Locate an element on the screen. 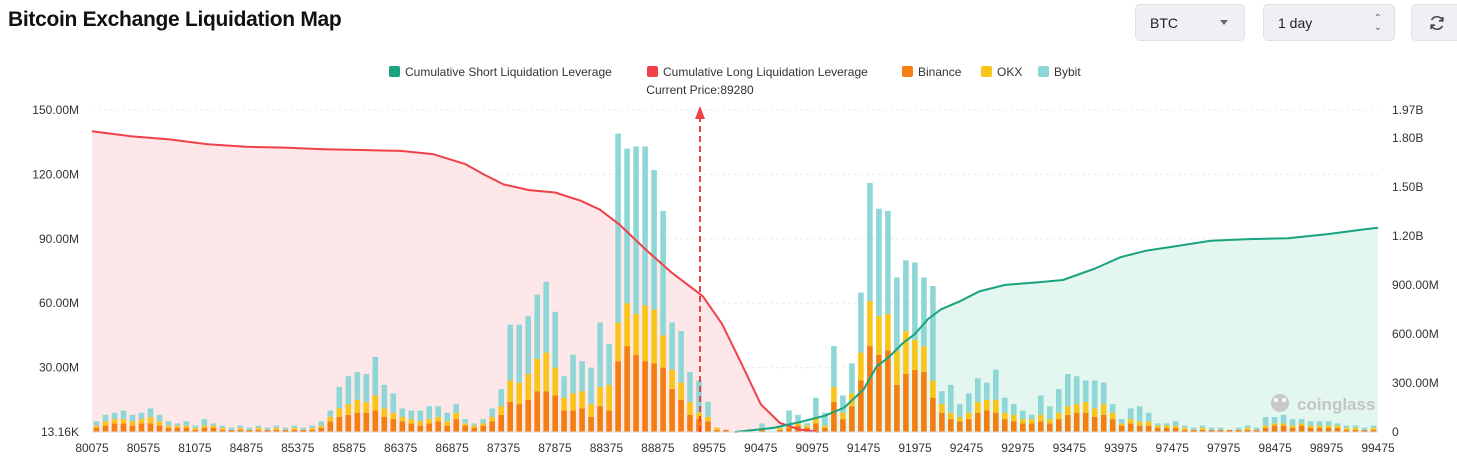 The image size is (1457, 459). legend-label-long: Cumulative Long Liquidation Leverage is located at coordinates (765, 72).